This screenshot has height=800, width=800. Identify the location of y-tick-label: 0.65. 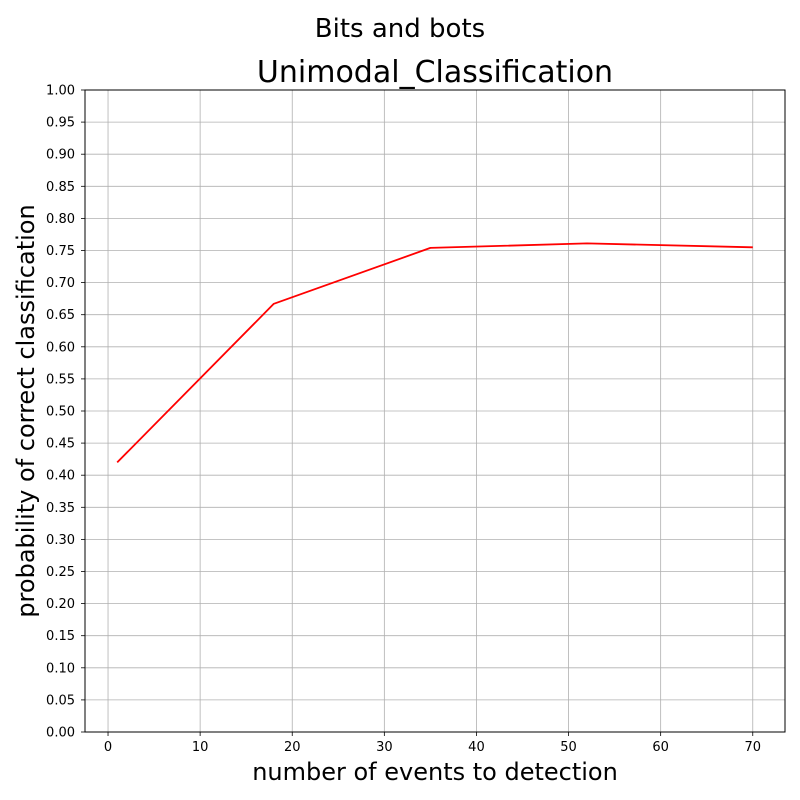
(60, 315).